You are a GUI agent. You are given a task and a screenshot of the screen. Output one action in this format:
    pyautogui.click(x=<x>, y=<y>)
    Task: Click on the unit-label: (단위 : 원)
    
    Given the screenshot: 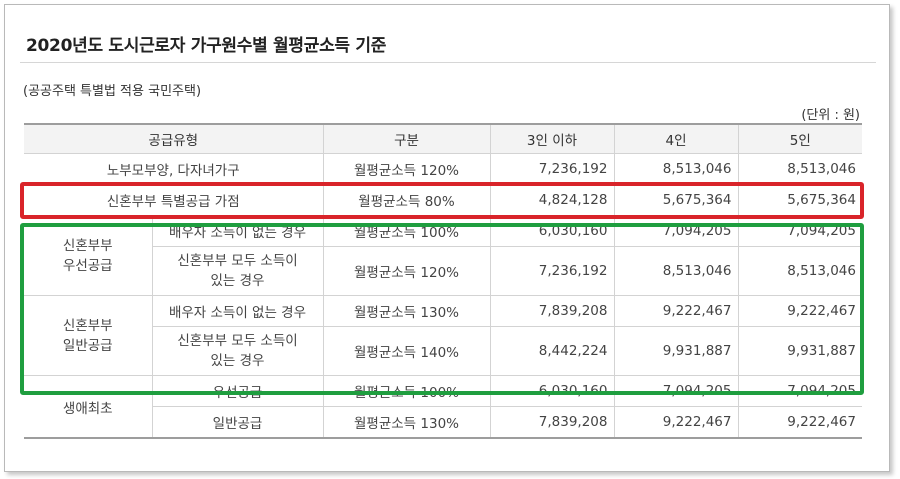 What is the action you would take?
    pyautogui.click(x=830, y=115)
    